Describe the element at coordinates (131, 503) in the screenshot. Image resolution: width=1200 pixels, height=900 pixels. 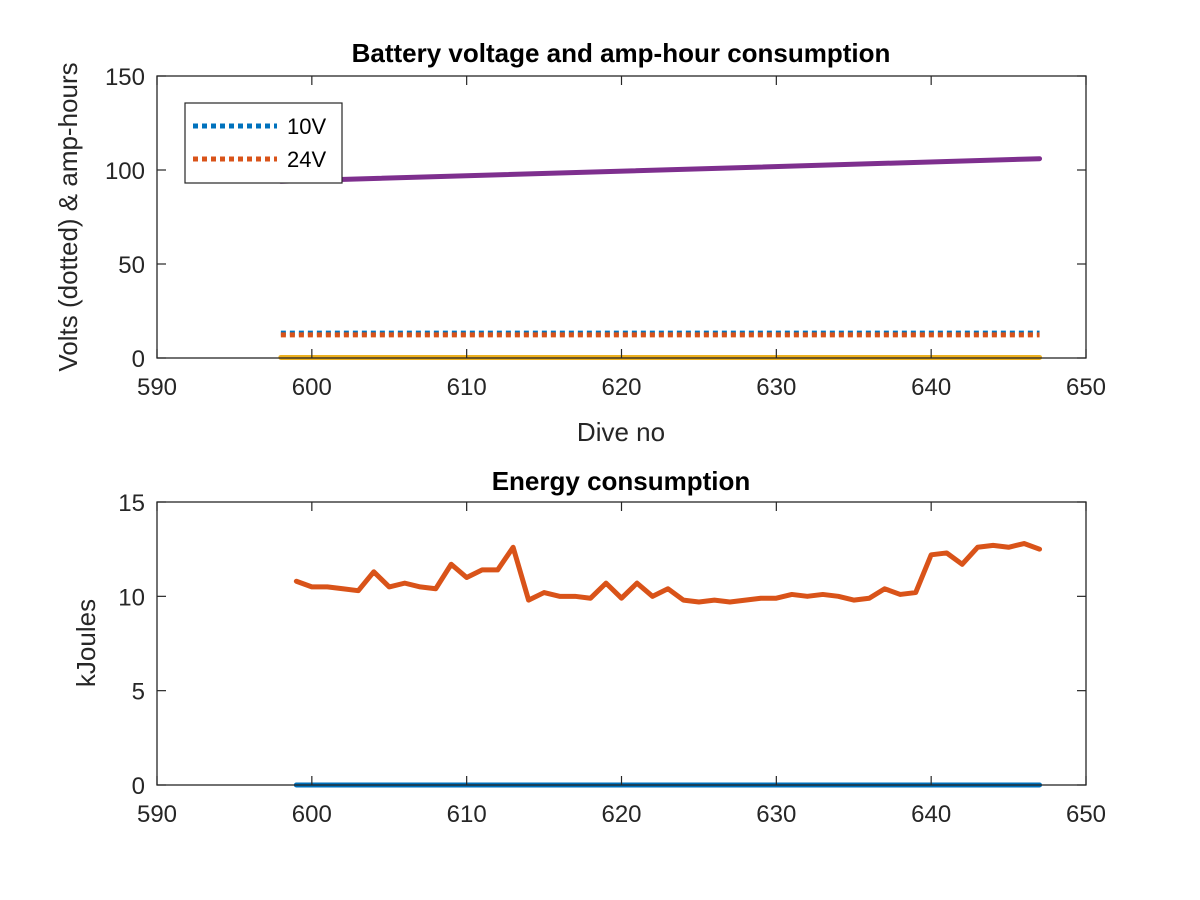
I see `y-tick-label: 15` at that location.